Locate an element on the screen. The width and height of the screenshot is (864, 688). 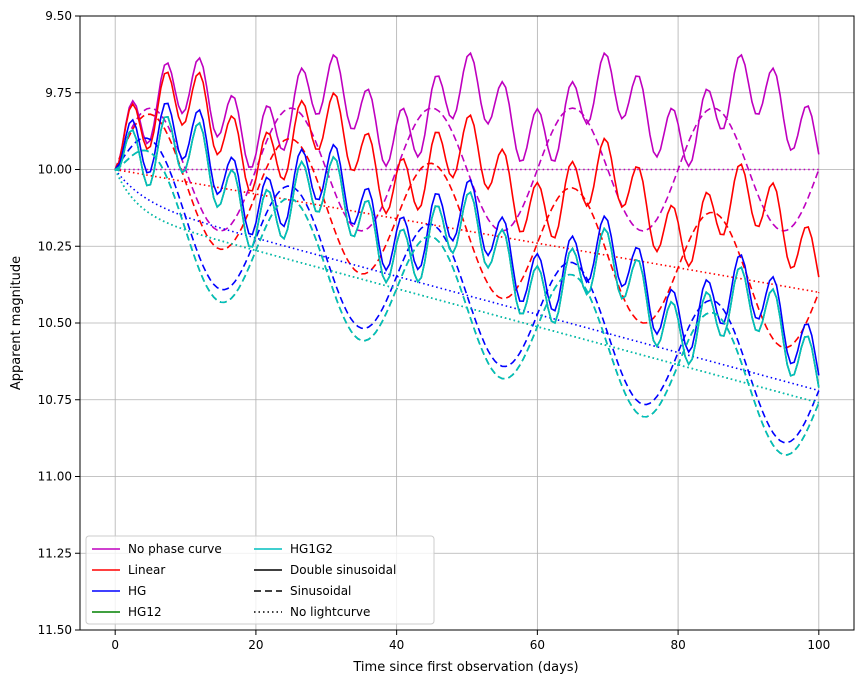
legend-label: Linear is located at coordinates (146, 570).